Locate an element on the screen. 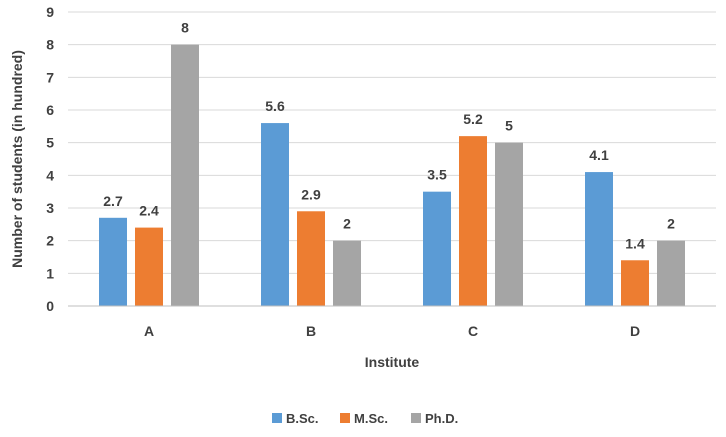  data-label: 5.6 is located at coordinates (275, 106).